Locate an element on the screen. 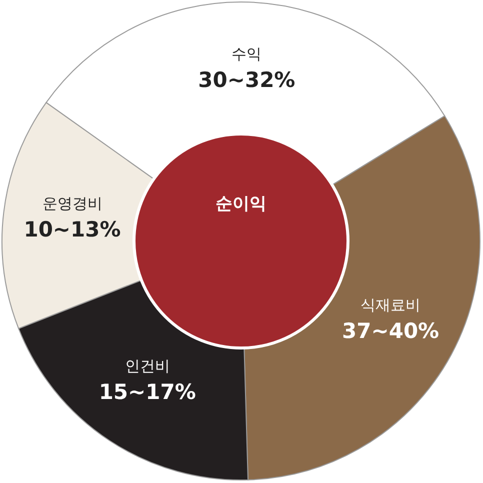  text: 10~13% is located at coordinates (72, 229).